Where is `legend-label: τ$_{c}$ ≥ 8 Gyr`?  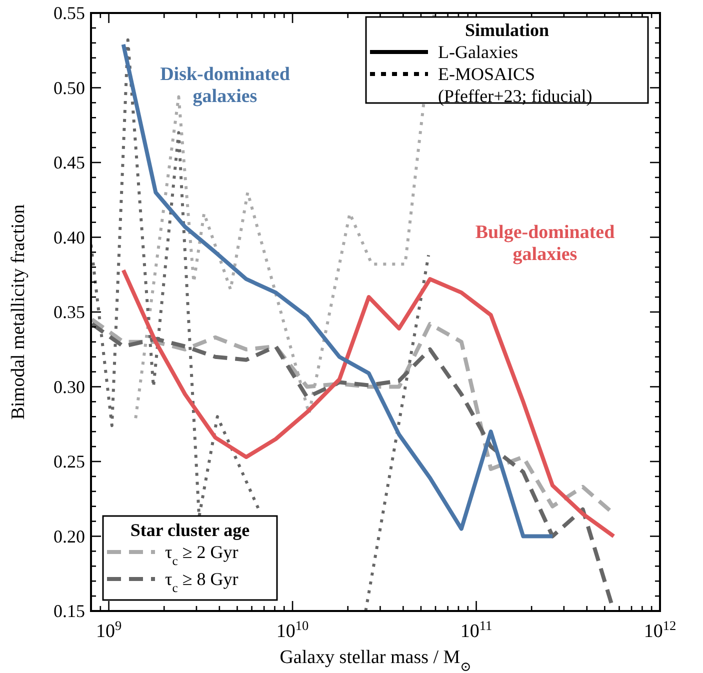
legend-label: τ$_{c}$ ≥ 8 Gyr is located at coordinates (201, 582).